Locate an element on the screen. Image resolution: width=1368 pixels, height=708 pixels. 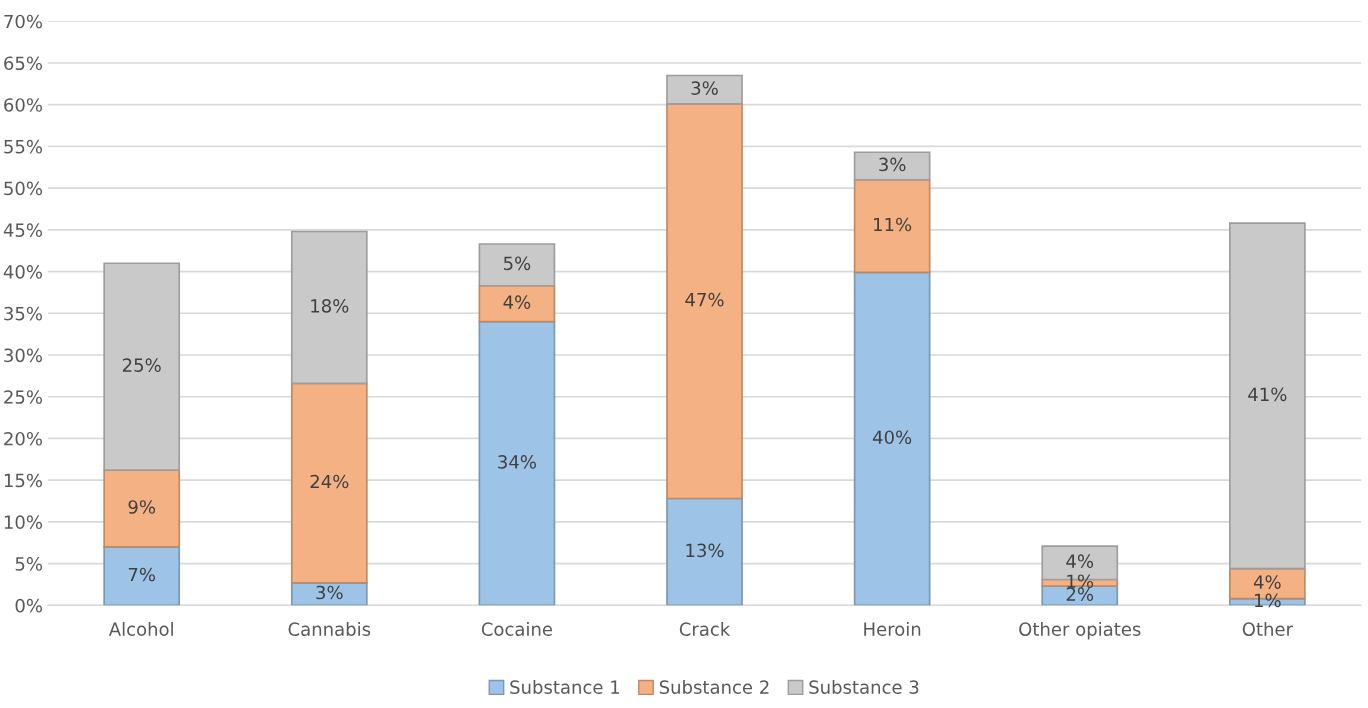
data-label: 5% is located at coordinates (517, 263).